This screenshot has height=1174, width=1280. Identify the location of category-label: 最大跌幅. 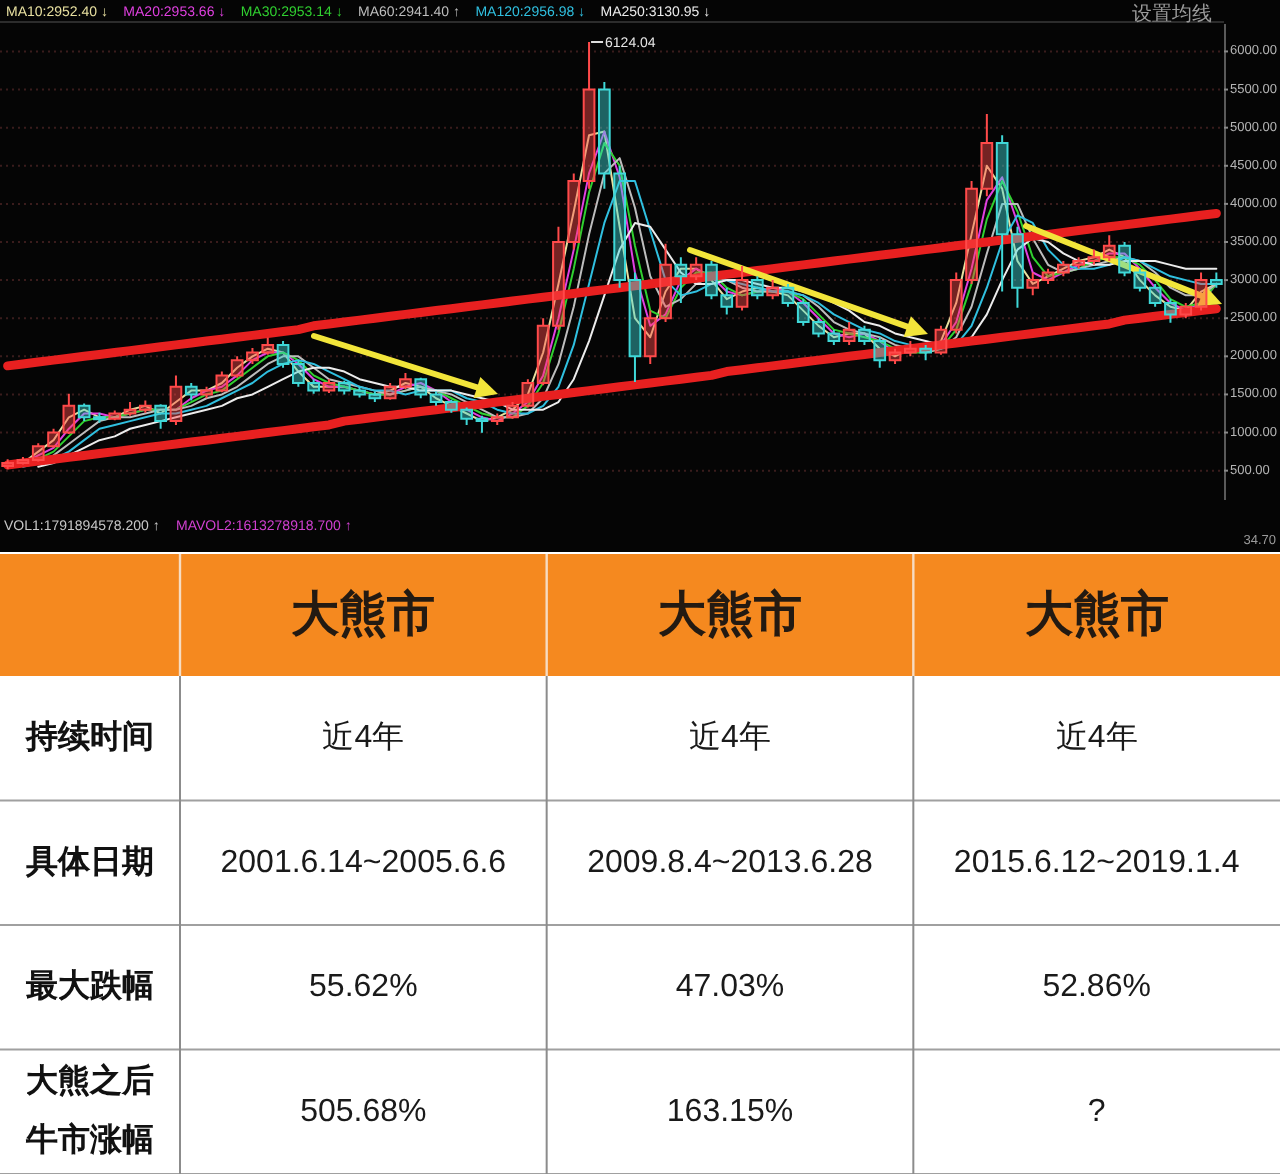
(90, 987).